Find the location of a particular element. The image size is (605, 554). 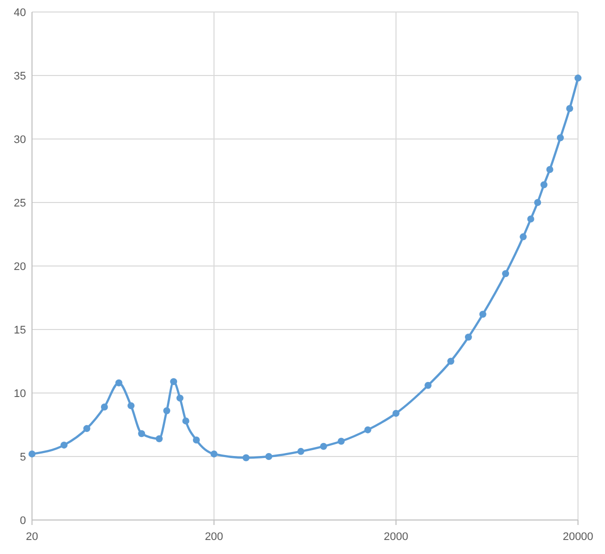

y-tick-label: 15 is located at coordinates (20, 330).